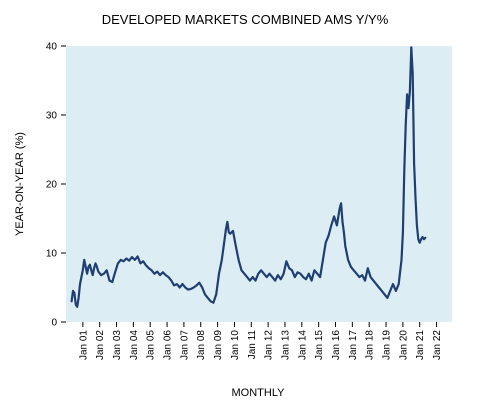  Describe the element at coordinates (319, 345) in the screenshot. I see `x-tick-label: Jan 15` at that location.